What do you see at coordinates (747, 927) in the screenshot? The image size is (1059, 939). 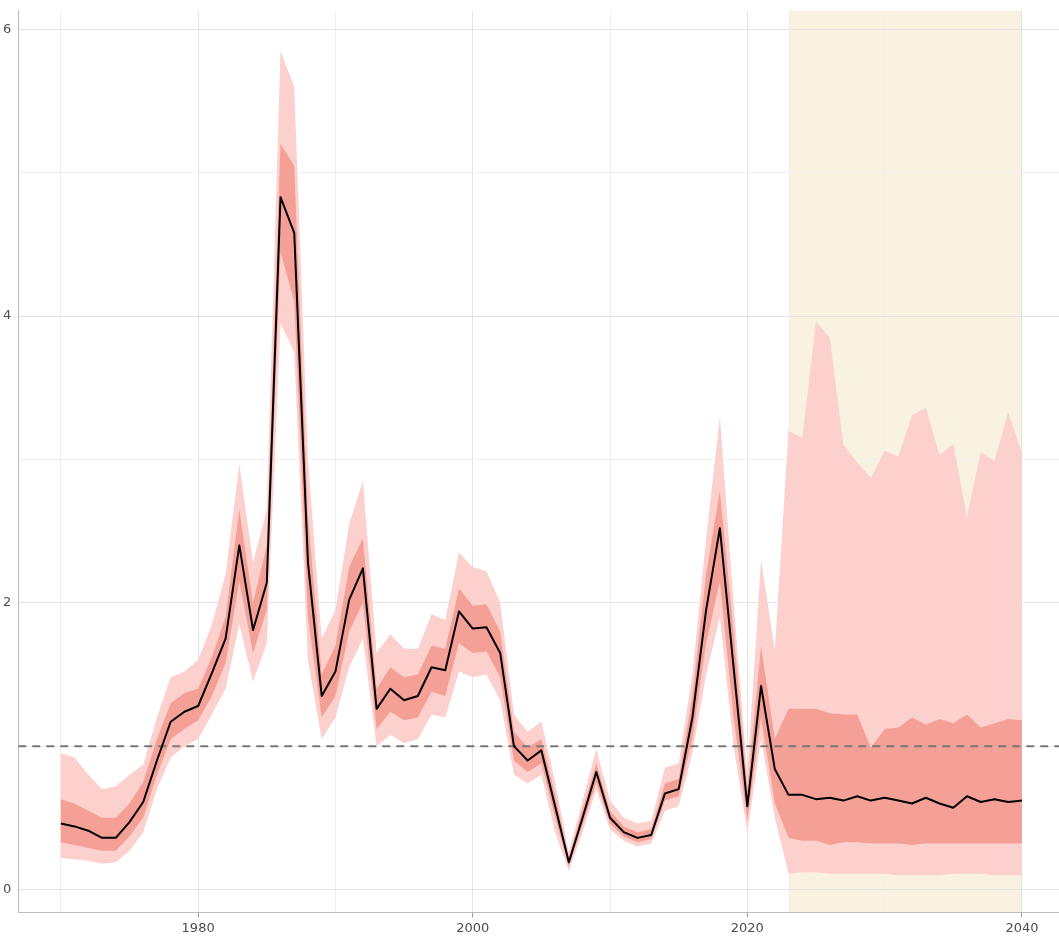 I see `x-tick-label: 2020` at bounding box center [747, 927].